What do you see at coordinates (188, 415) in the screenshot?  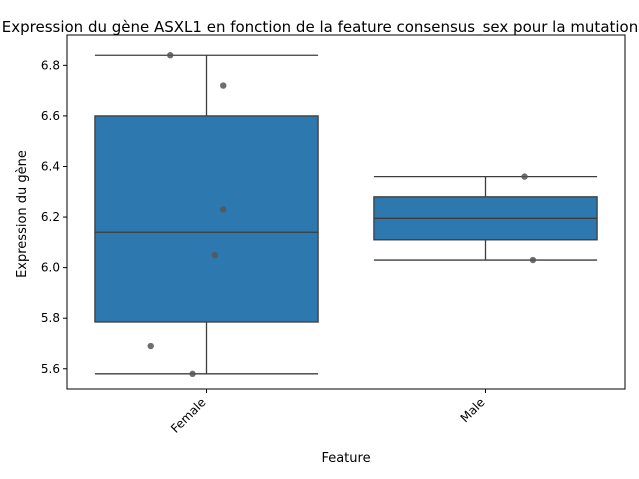 I see `x-tick-label: Female` at bounding box center [188, 415].